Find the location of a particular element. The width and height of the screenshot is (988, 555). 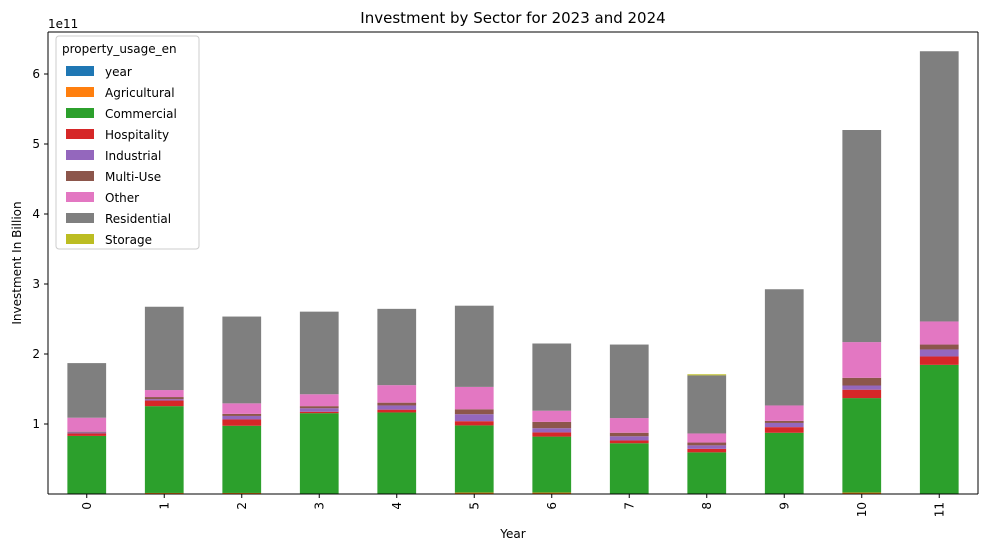

legend-swatch-storage is located at coordinates (80, 239).